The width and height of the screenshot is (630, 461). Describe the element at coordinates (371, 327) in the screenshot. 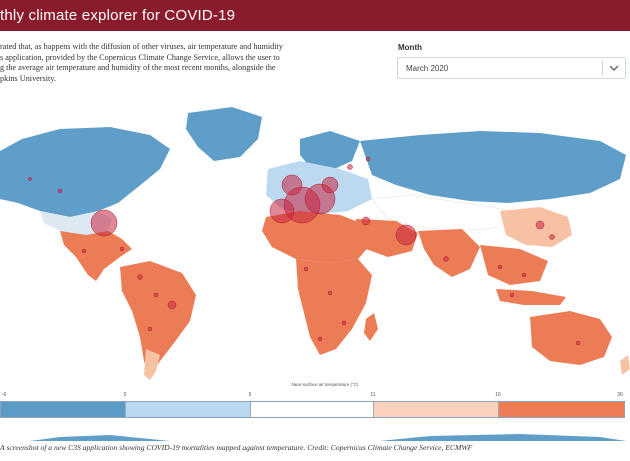

I see `region-madagascar-hot` at that location.